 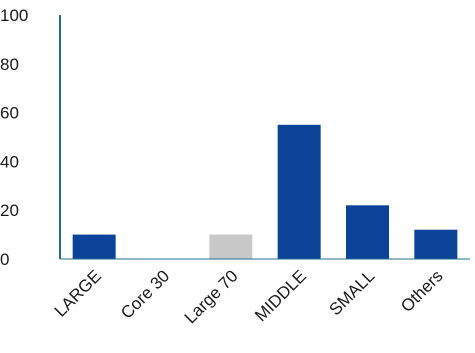 What do you see at coordinates (4, 259) in the screenshot?
I see `y-tick-label: 0` at bounding box center [4, 259].